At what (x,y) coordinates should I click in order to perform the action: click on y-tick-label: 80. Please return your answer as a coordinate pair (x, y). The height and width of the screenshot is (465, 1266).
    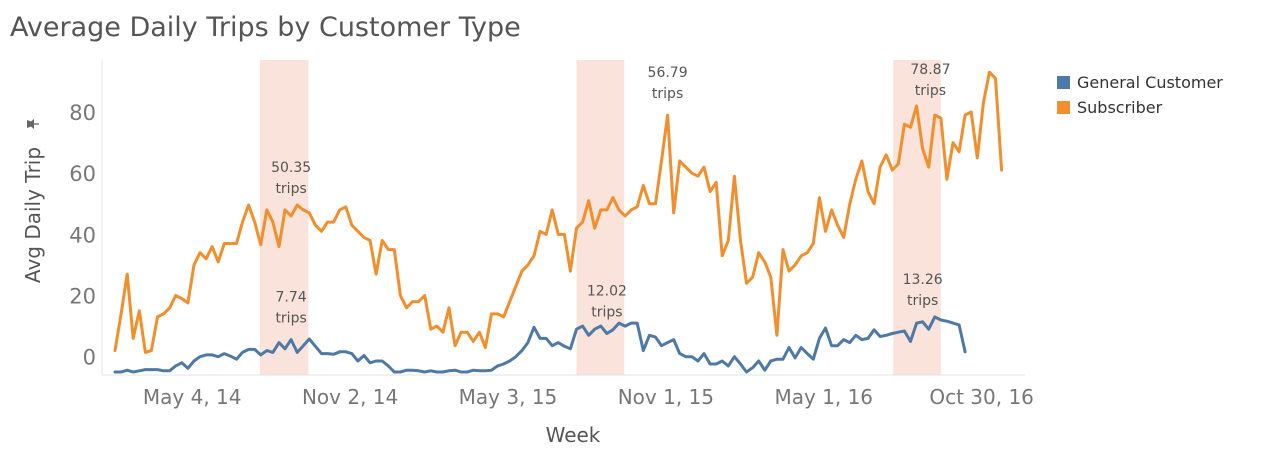
    Looking at the image, I should click on (82, 113).